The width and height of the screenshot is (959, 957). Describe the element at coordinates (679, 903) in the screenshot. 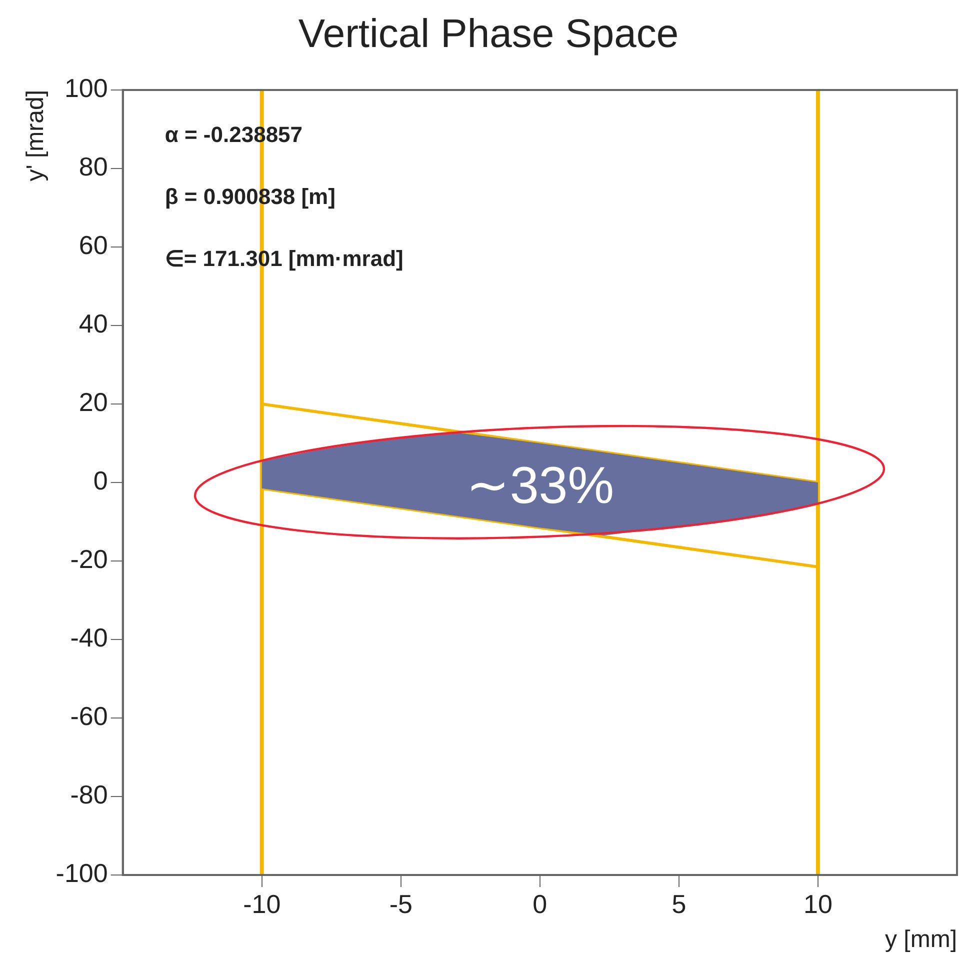

I see `x-tick-label: 5` at that location.